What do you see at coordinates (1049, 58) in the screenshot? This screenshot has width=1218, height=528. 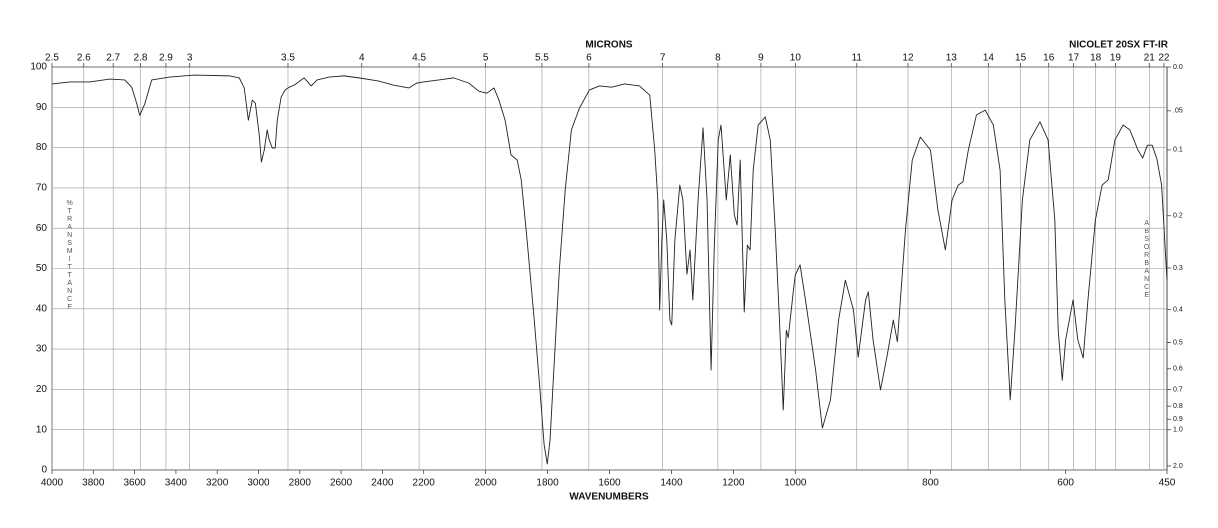 I see `x2-tick-label: 16` at bounding box center [1049, 58].